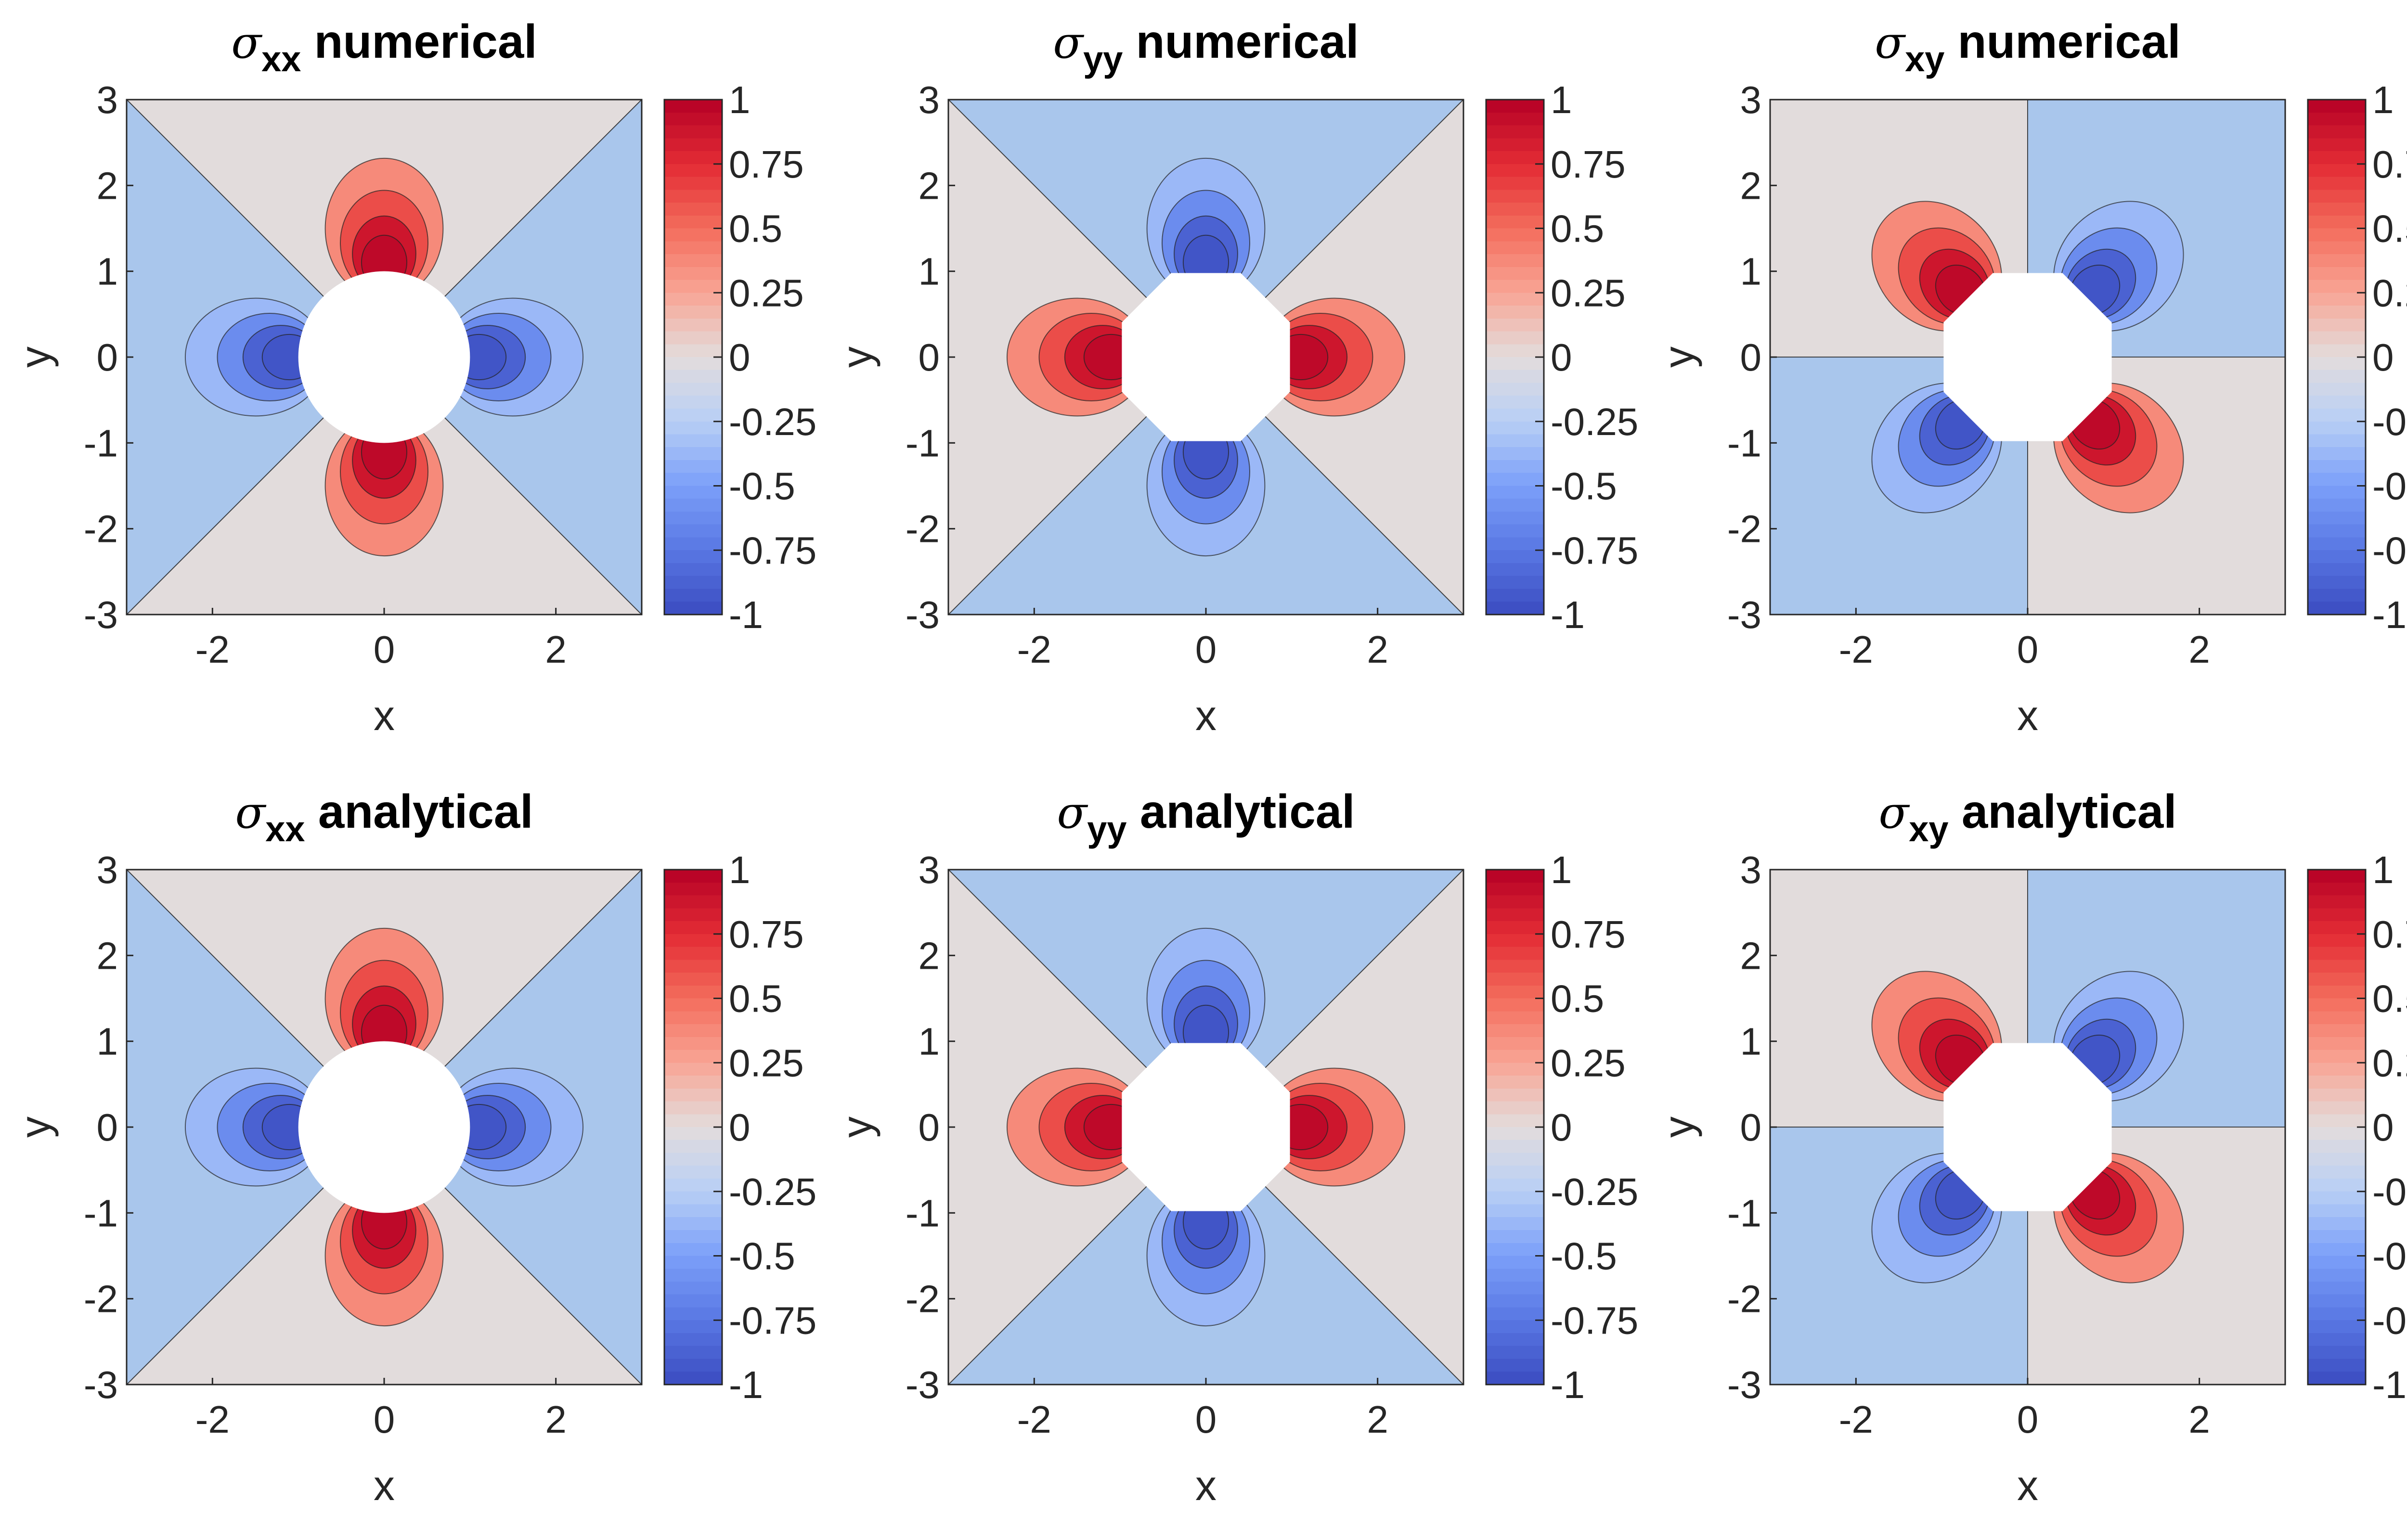  Describe the element at coordinates (2027, 47) in the screenshot. I see `plot-title: σxy numerical` at that location.